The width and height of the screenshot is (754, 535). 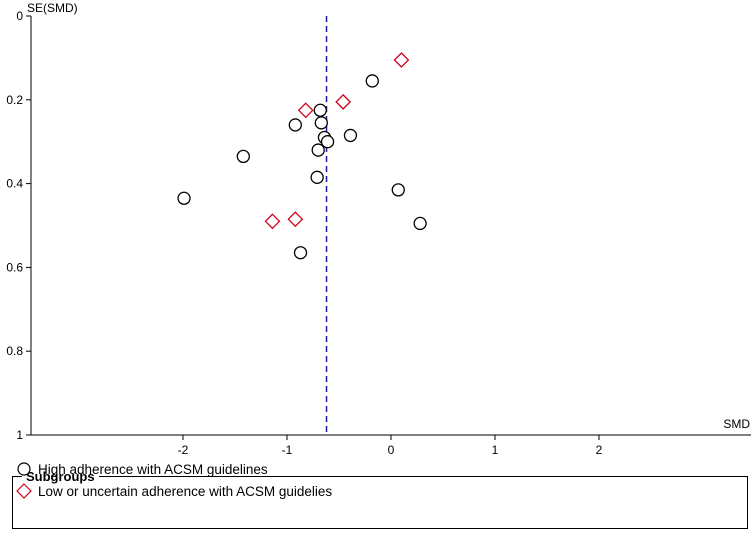 What do you see at coordinates (736, 424) in the screenshot?
I see `x-axis-label: SMD` at bounding box center [736, 424].